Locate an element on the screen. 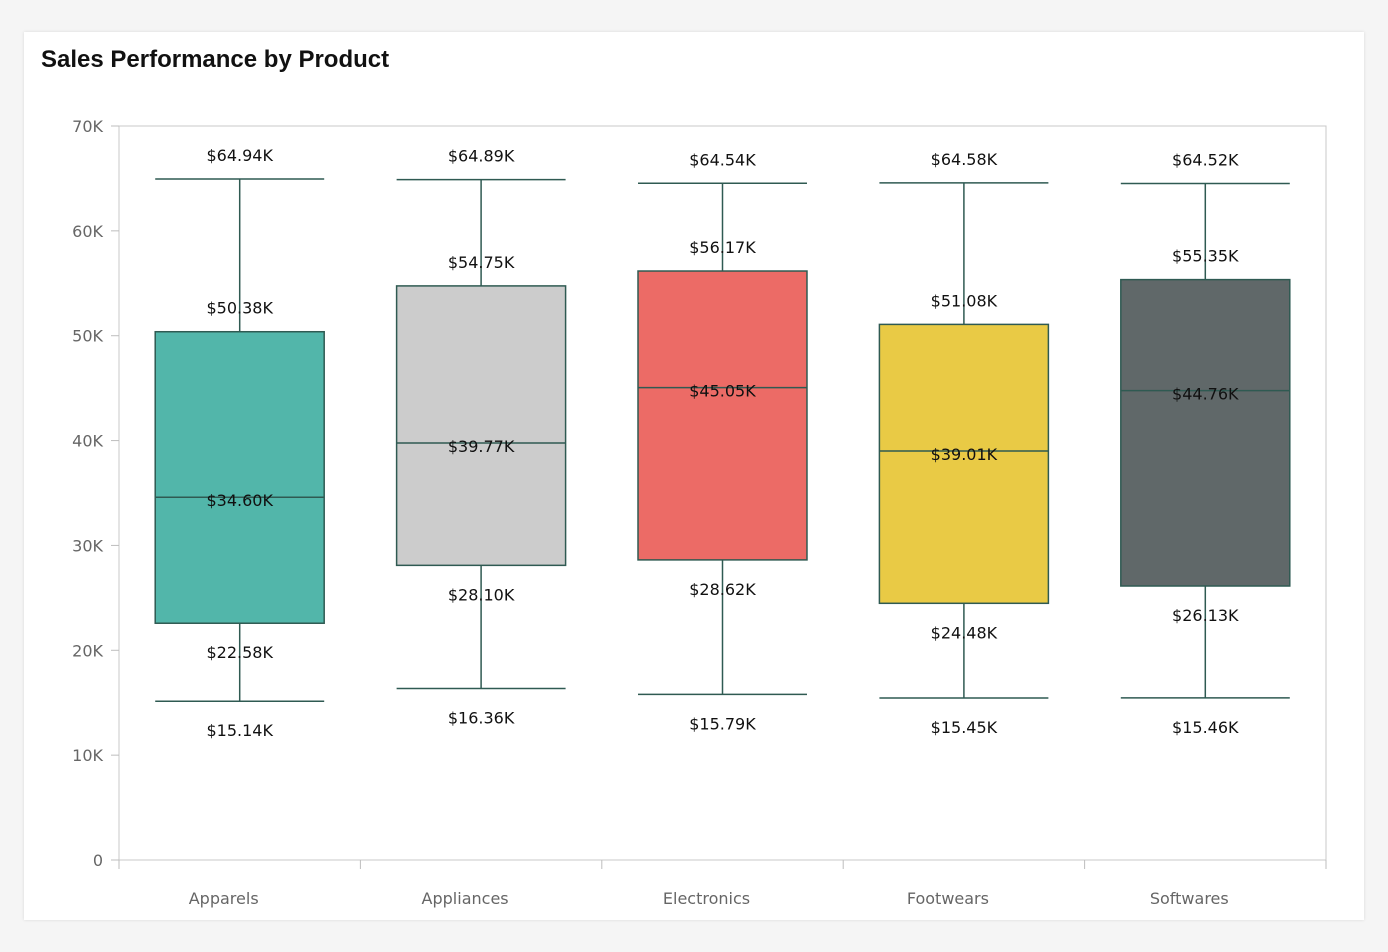 This screenshot has width=1388, height=952. q1-label: $24.48K is located at coordinates (964, 632).